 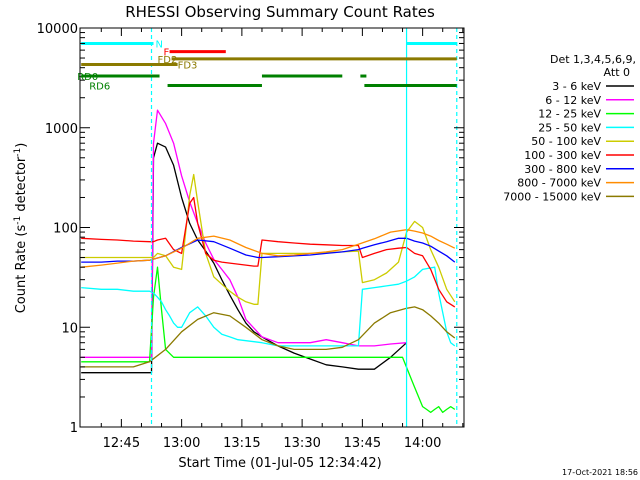 What do you see at coordinates (168, 60) in the screenshot?
I see `state-bar-label-3: FD2` at bounding box center [168, 60].